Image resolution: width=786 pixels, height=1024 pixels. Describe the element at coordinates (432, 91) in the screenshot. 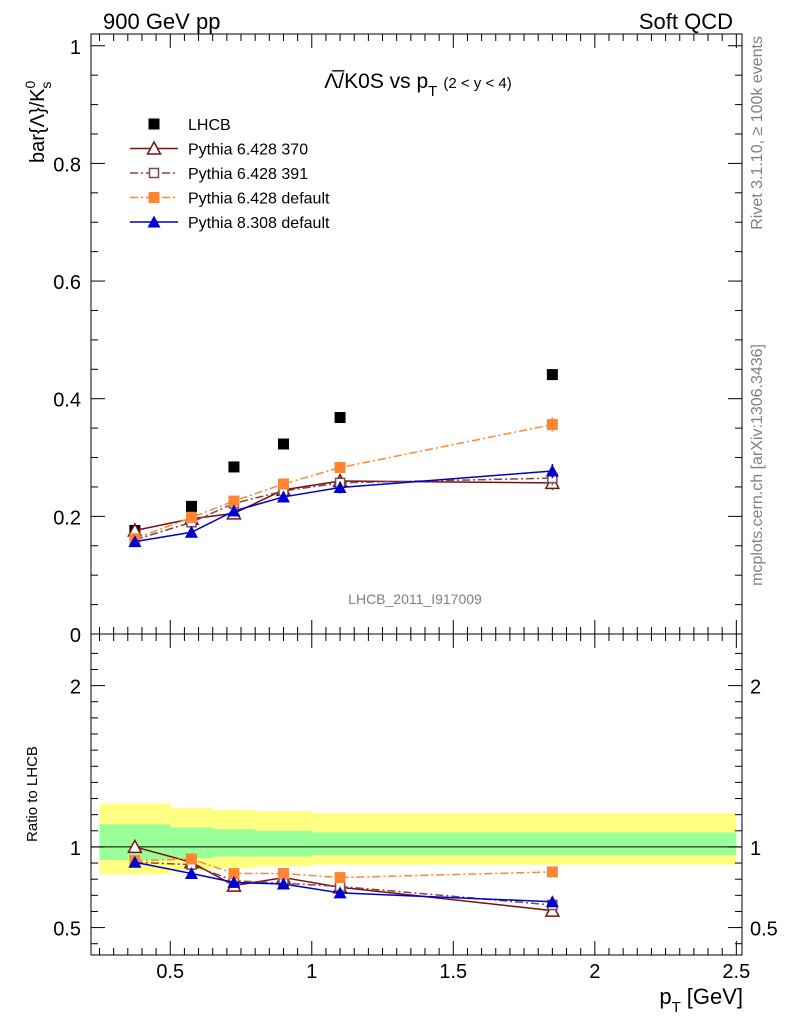

I see `main-title-sub: T` at that location.